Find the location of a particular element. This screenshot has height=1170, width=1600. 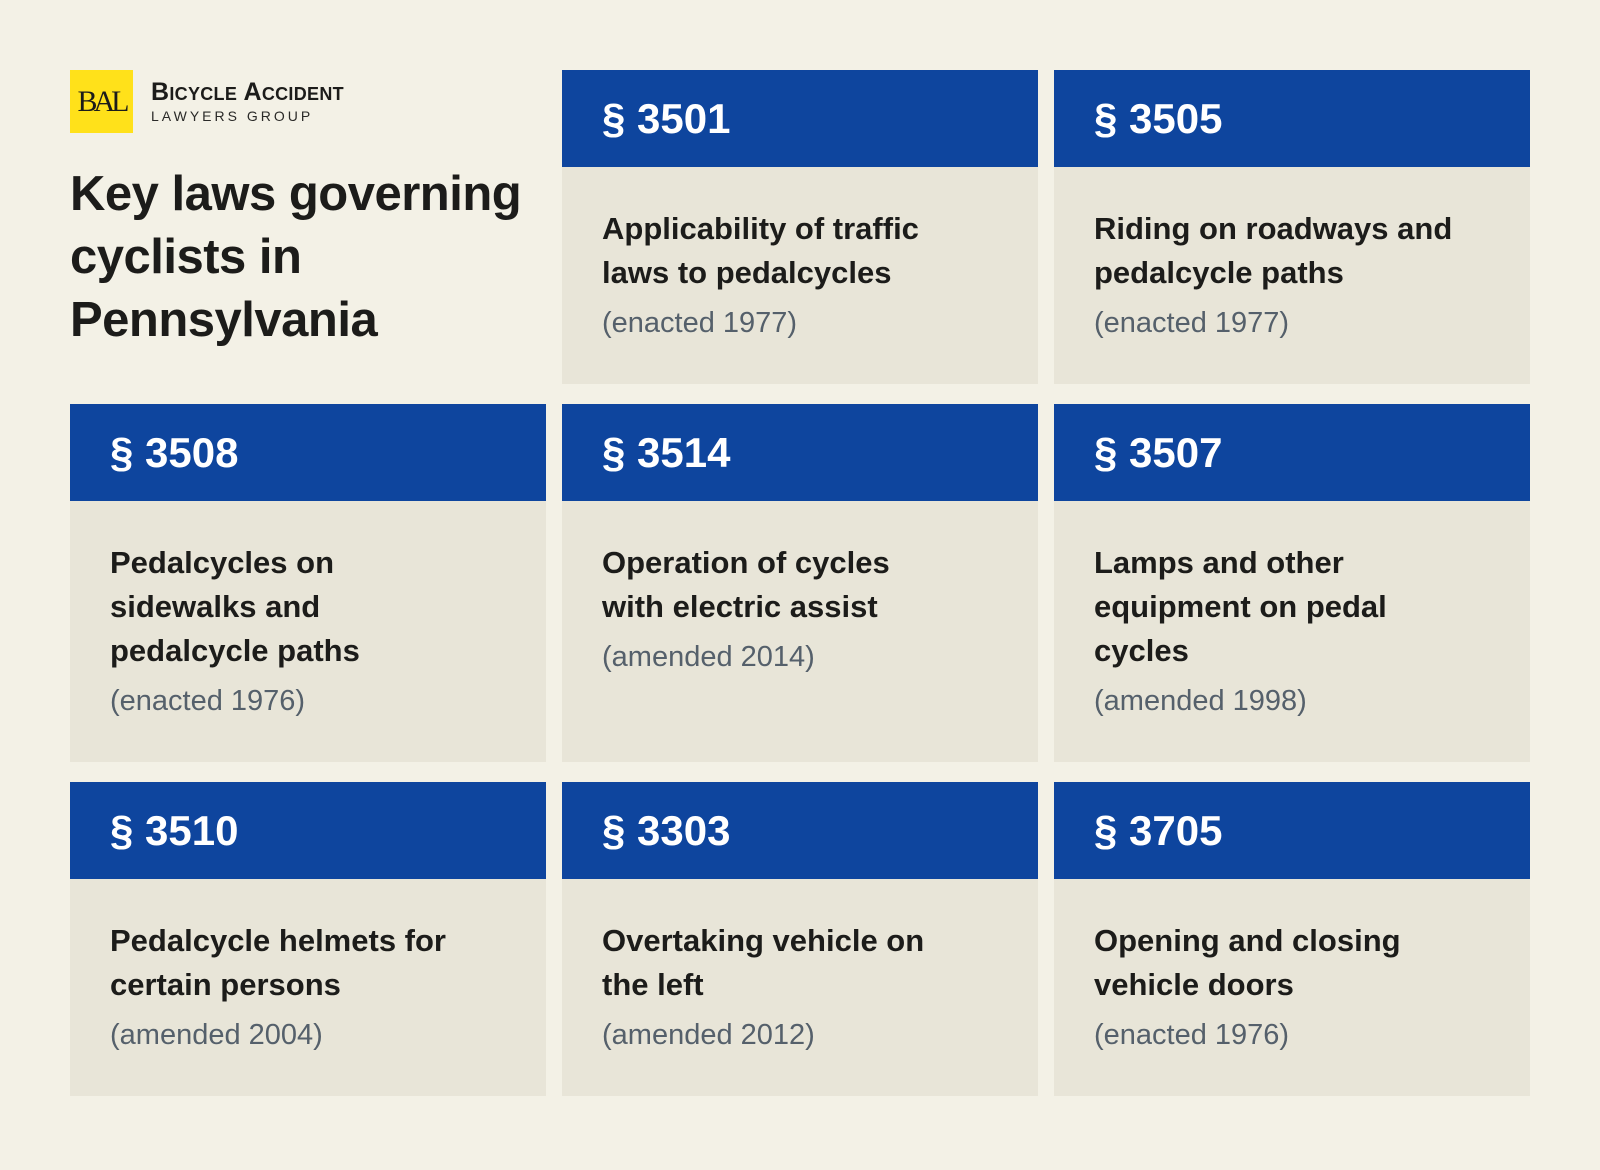

section-number: § 3510 is located at coordinates (308, 830).